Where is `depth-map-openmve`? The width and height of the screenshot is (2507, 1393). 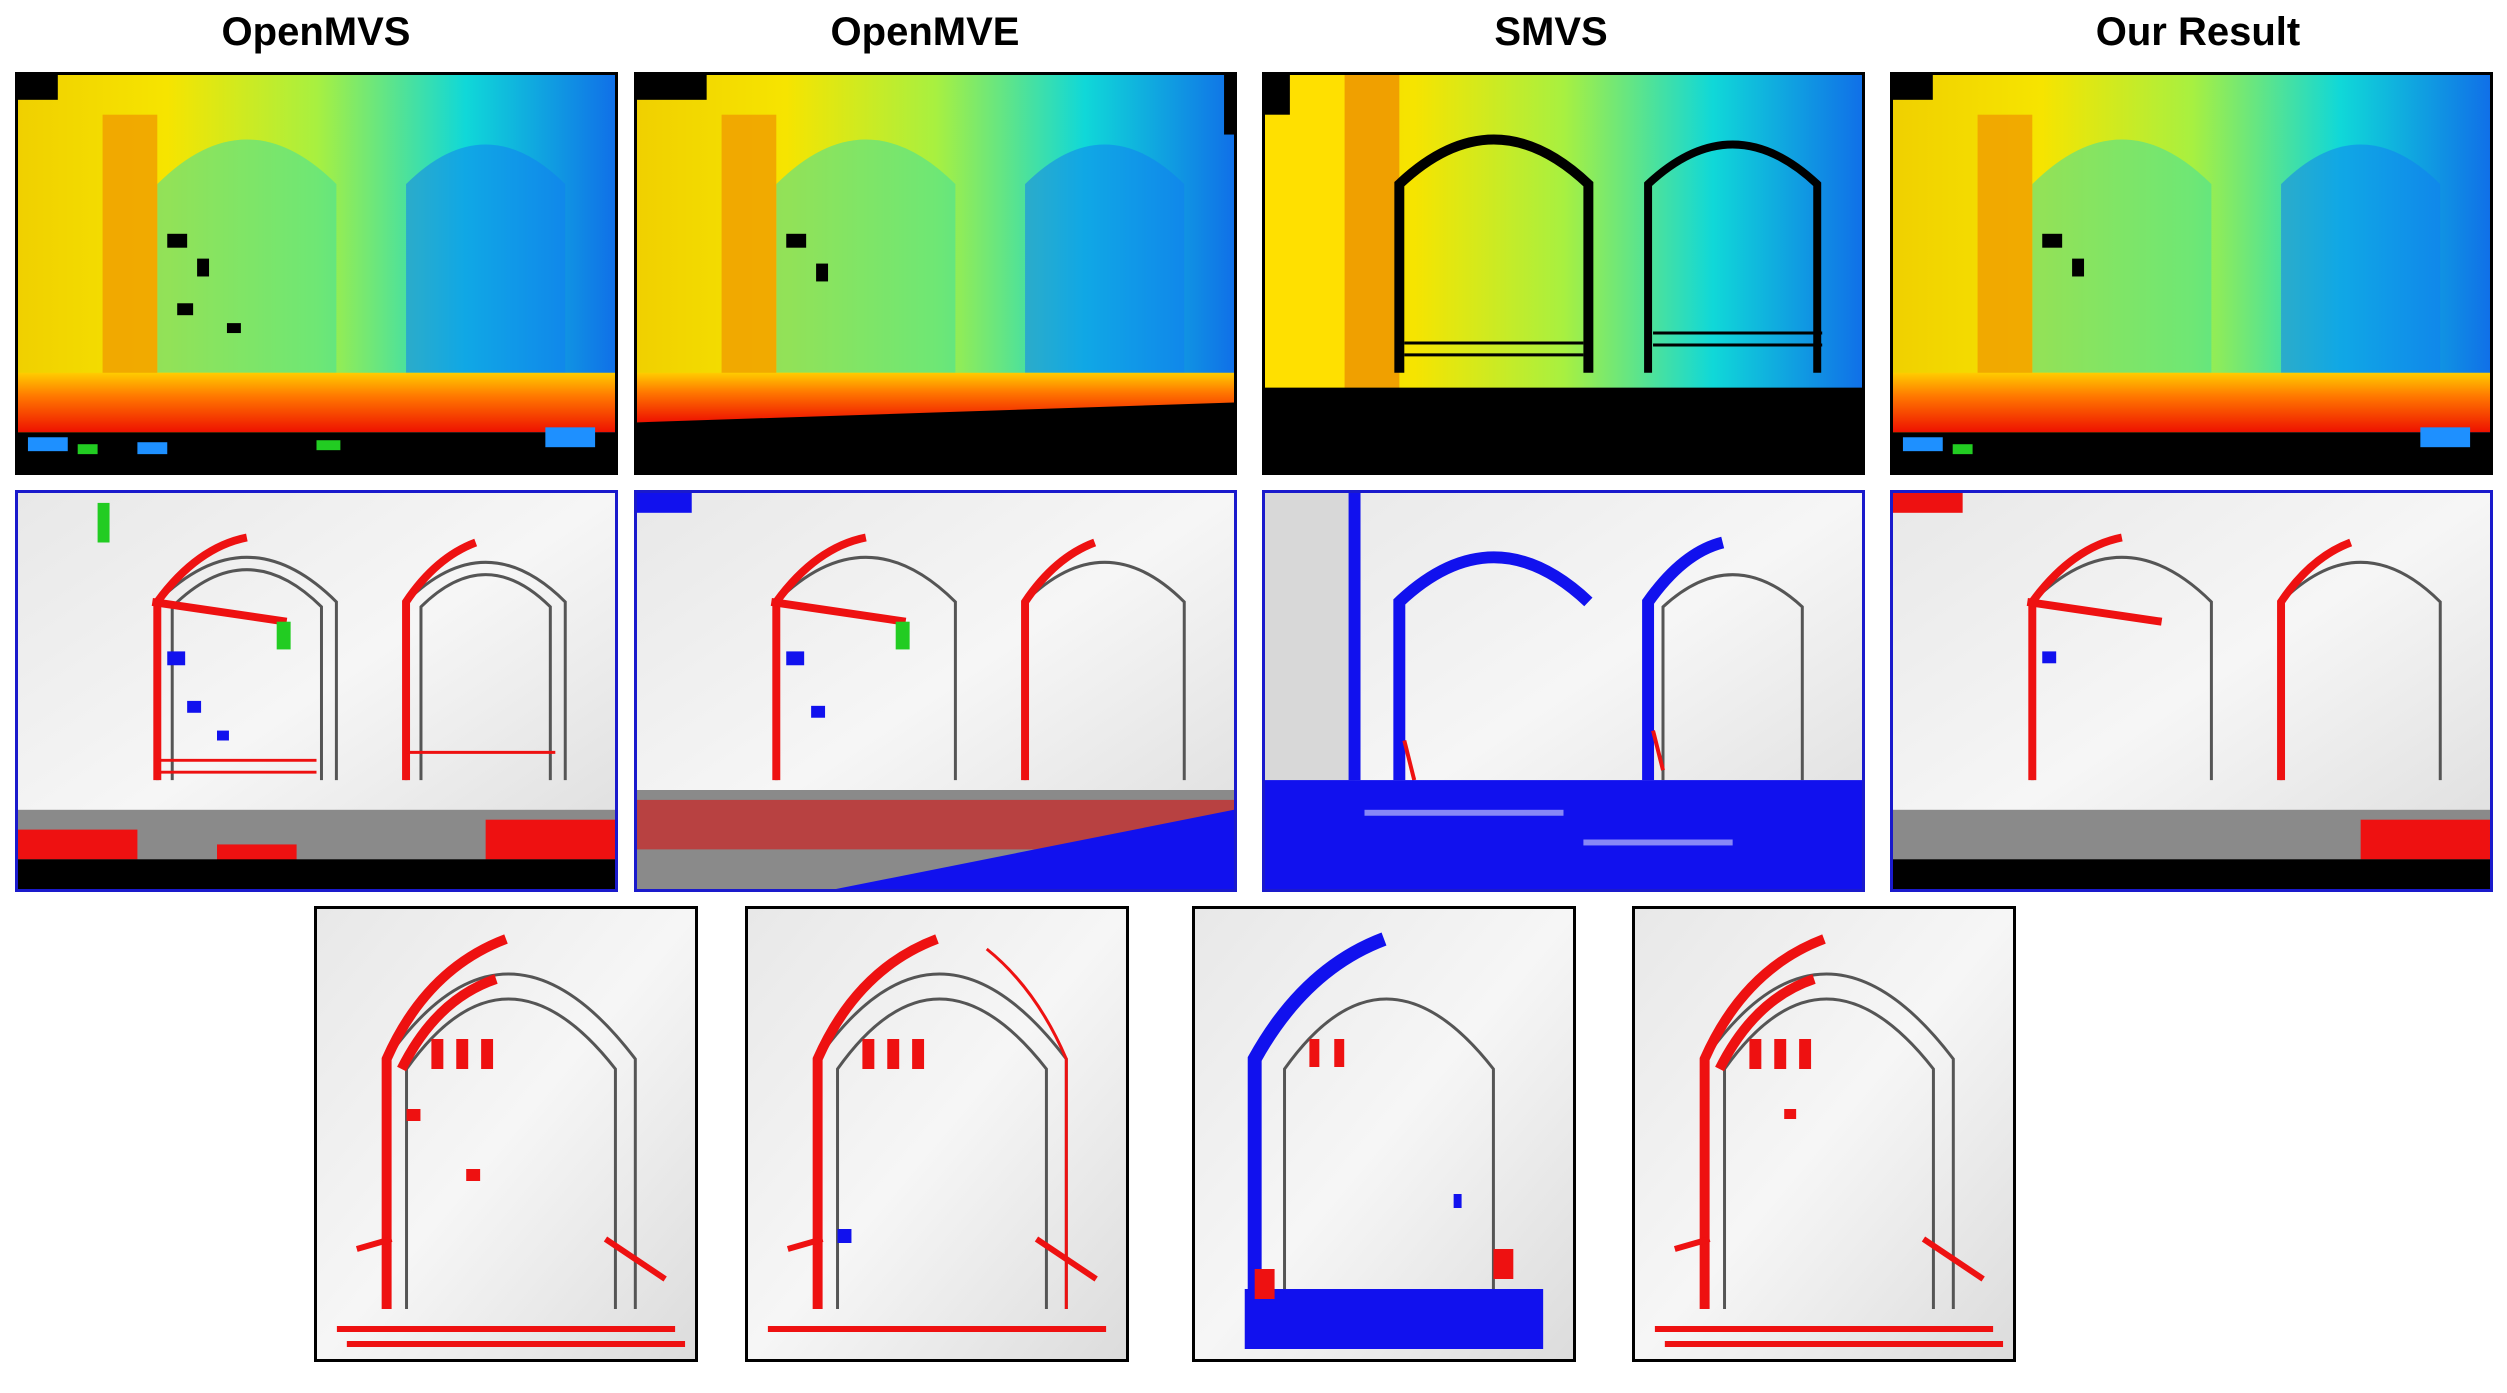 depth-map-openmve is located at coordinates (935, 273).